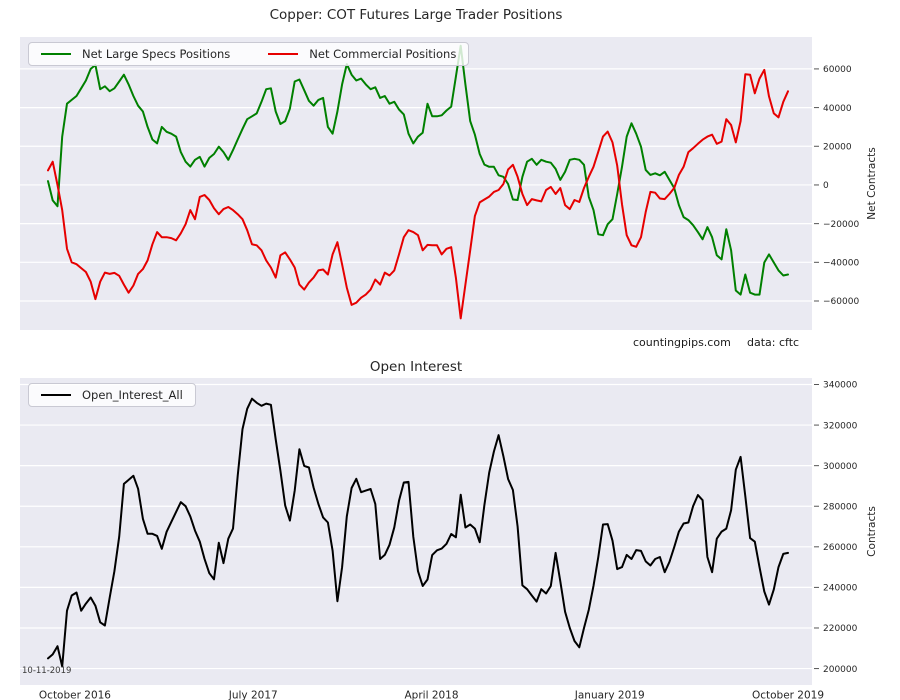 The height and width of the screenshot is (700, 900). I want to click on red-line-swatch-icon, so click(283, 54).